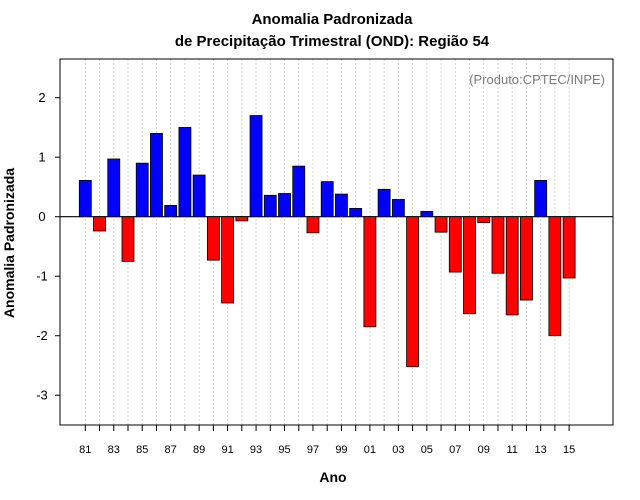  Describe the element at coordinates (333, 19) in the screenshot. I see `chart-title: Anomalia Padronizada` at that location.